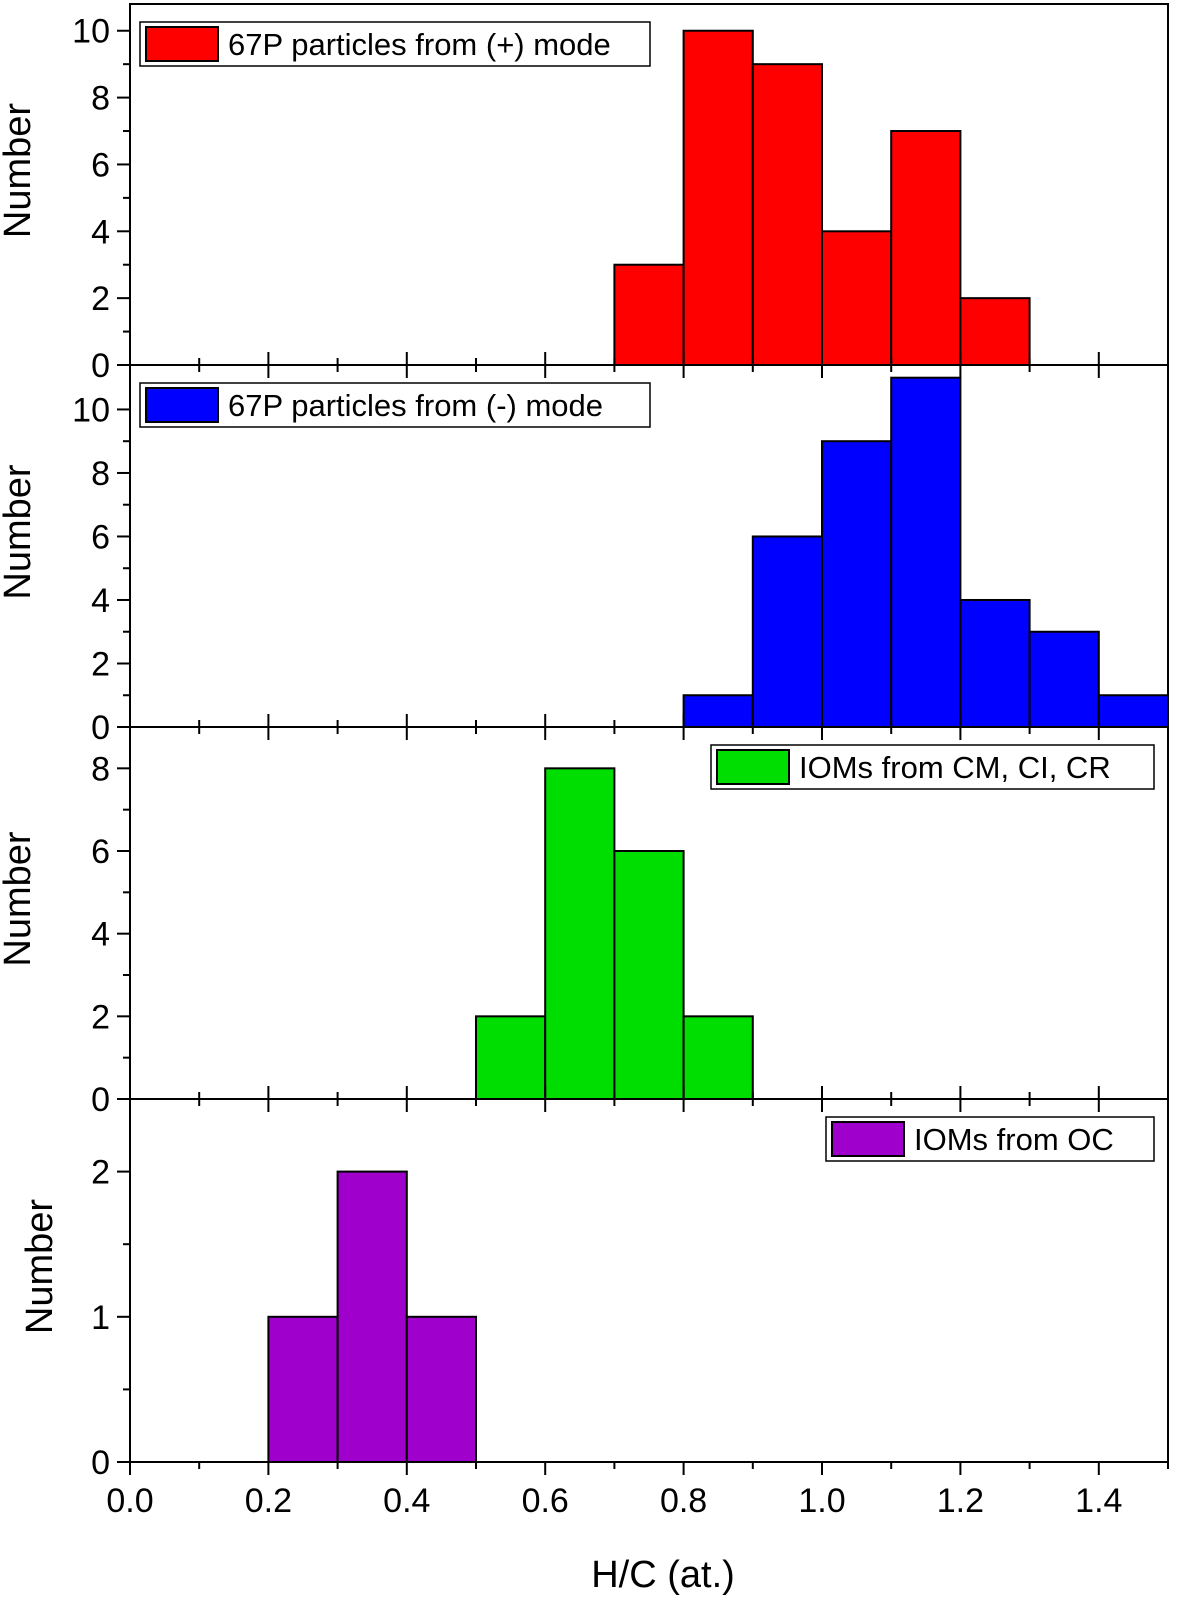 The width and height of the screenshot is (1200, 1601). What do you see at coordinates (821, 1501) in the screenshot?
I see `x-tick-label: 1.0` at bounding box center [821, 1501].